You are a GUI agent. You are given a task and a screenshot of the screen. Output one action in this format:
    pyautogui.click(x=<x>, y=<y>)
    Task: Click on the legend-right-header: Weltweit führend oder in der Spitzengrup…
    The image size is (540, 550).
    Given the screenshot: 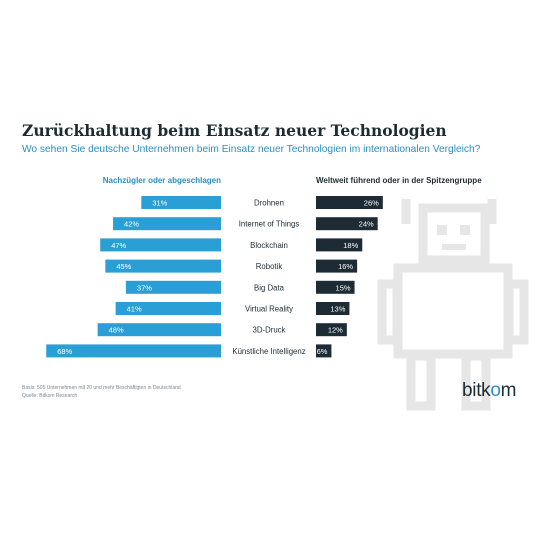 What is the action you would take?
    pyautogui.click(x=399, y=180)
    